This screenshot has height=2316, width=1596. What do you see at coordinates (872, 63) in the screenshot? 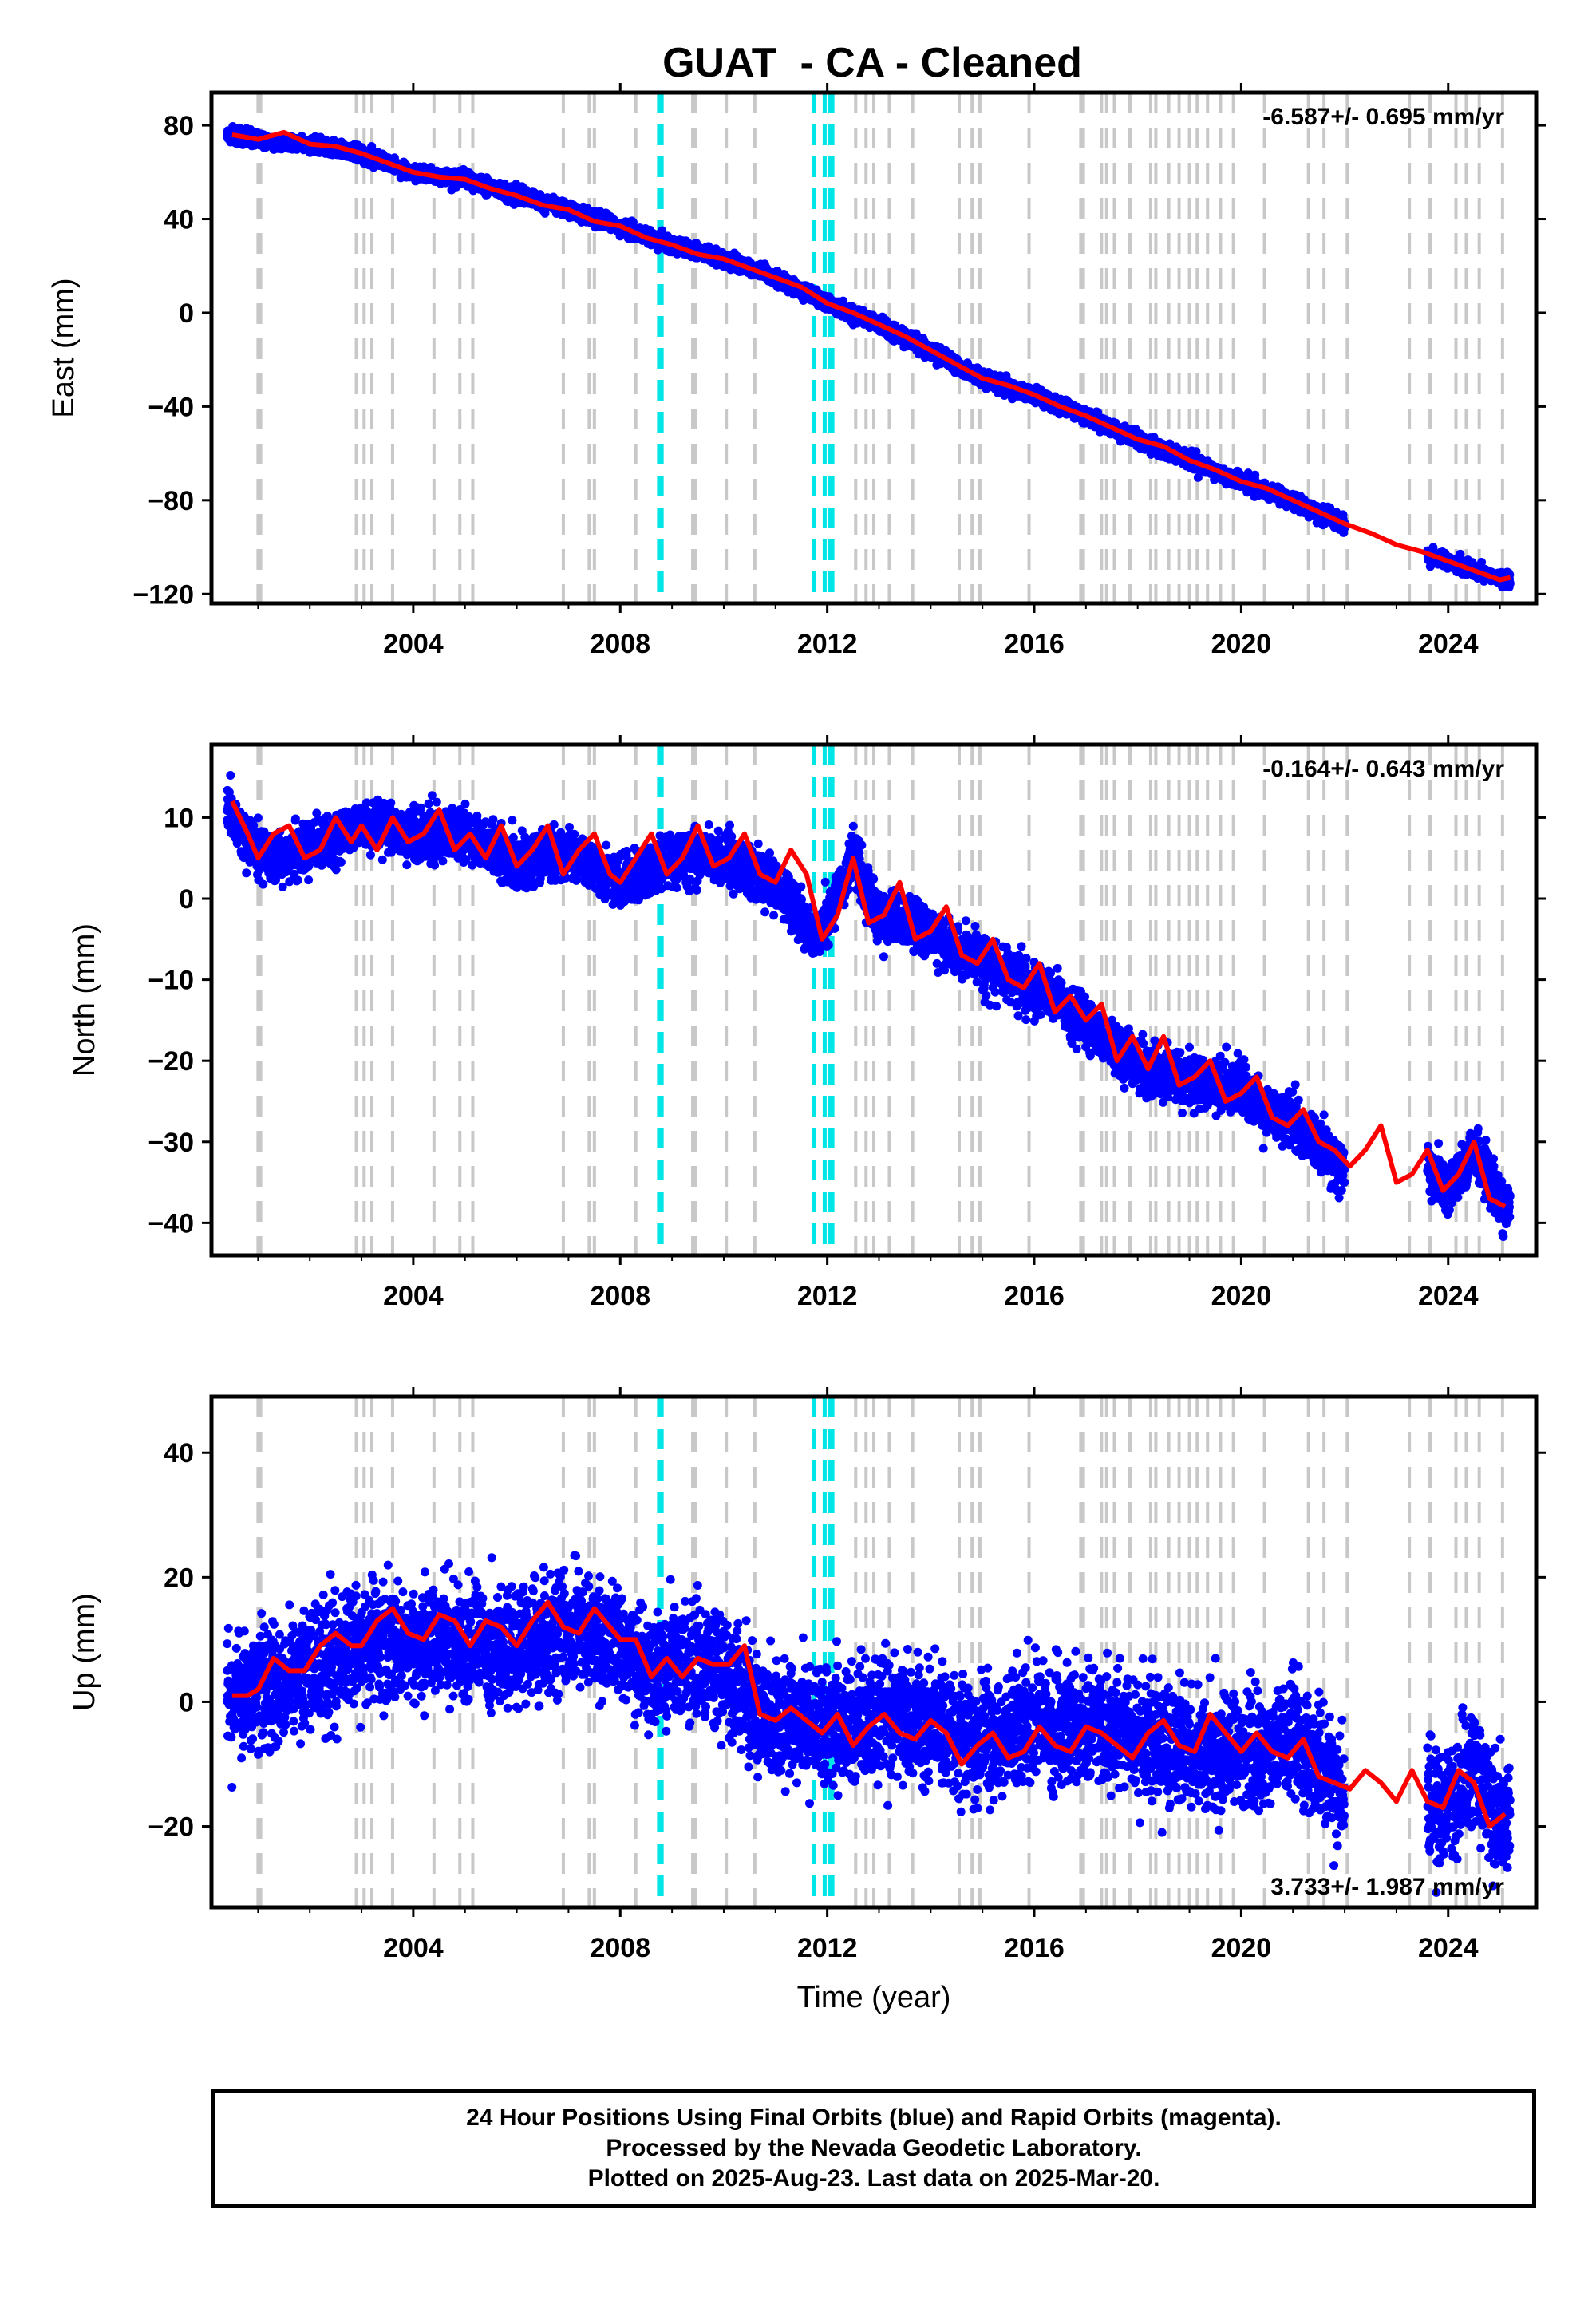
I see `chart-title: GUAT - CA - Cleaned` at bounding box center [872, 63].